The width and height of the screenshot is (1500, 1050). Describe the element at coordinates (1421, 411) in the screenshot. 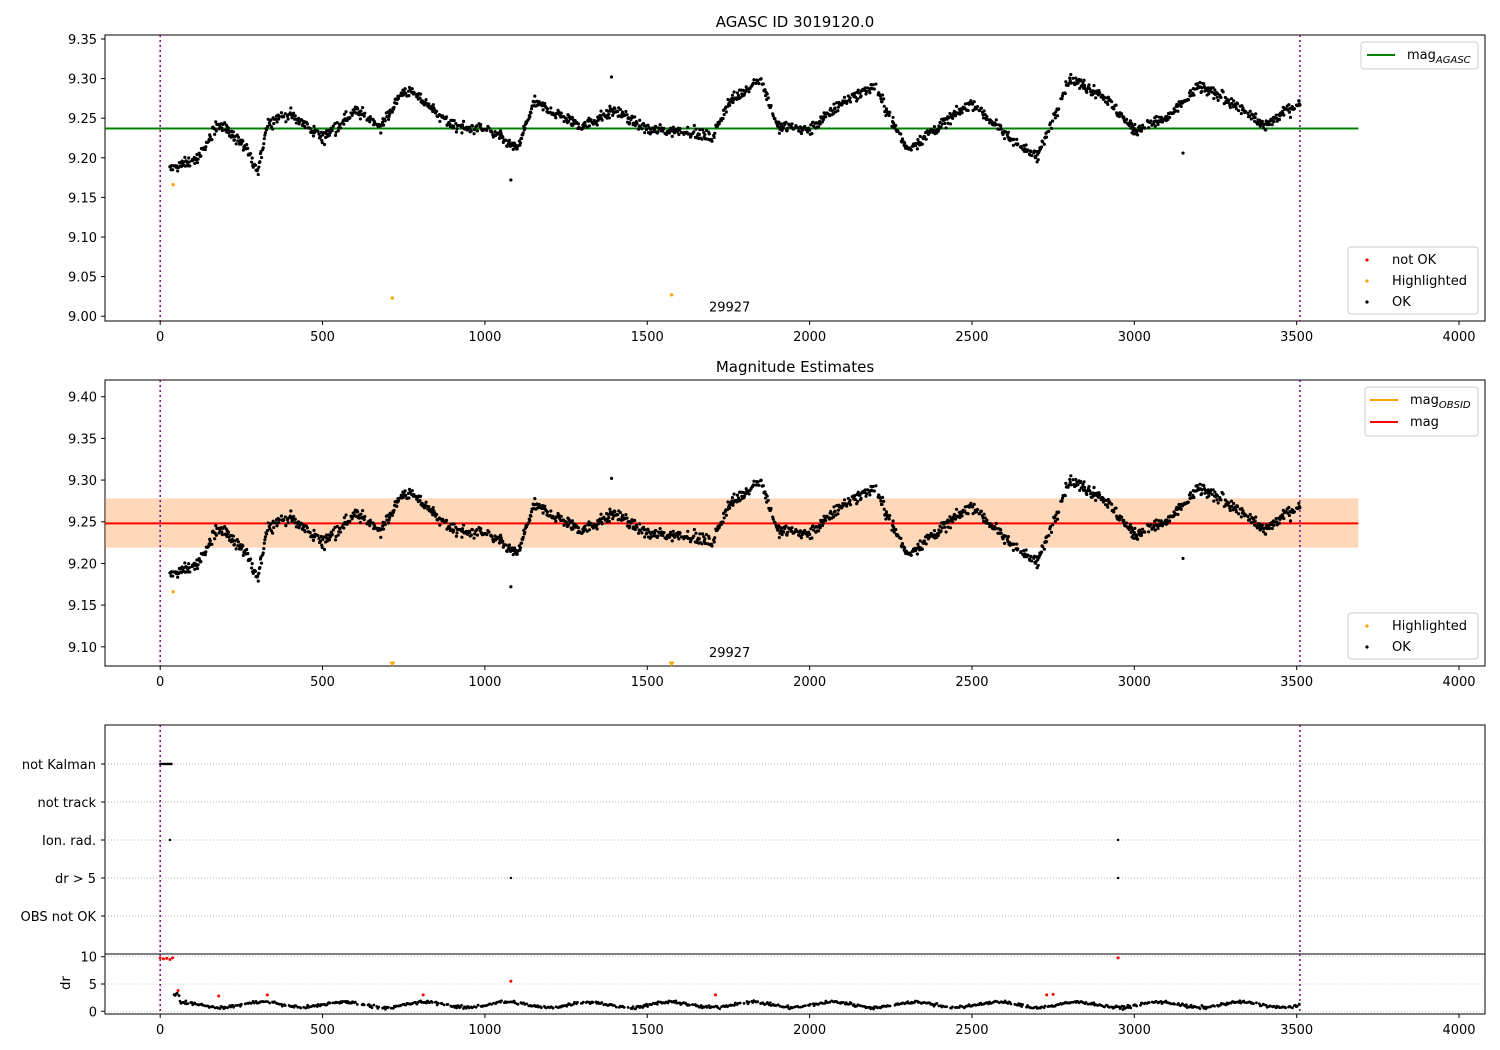

I see `estimates-line-legend: magOBSID mag` at that location.